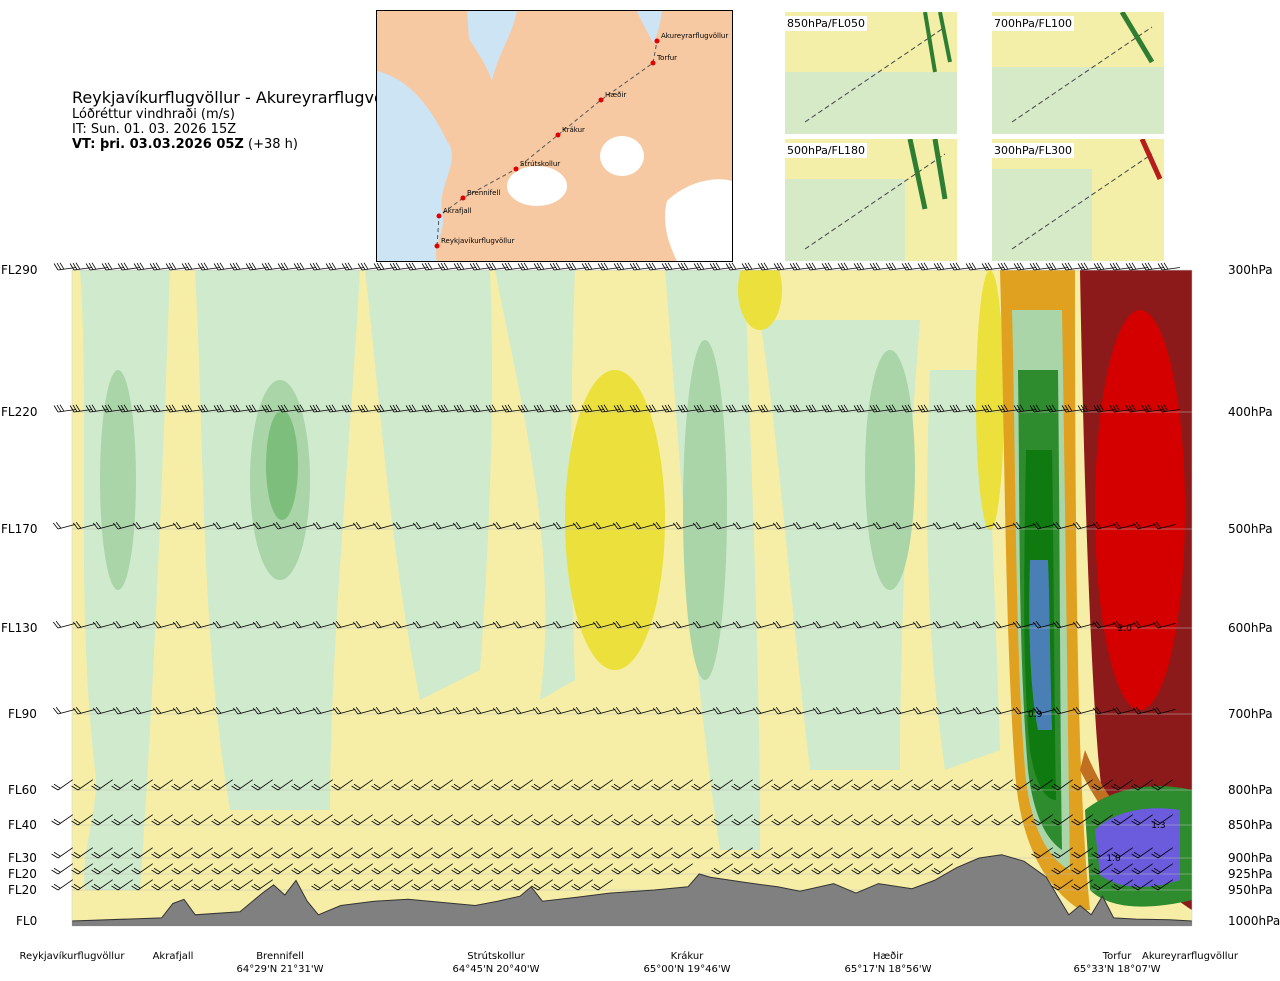  Describe the element at coordinates (19, 270) in the screenshot. I see `fl-label: FL290` at that location.